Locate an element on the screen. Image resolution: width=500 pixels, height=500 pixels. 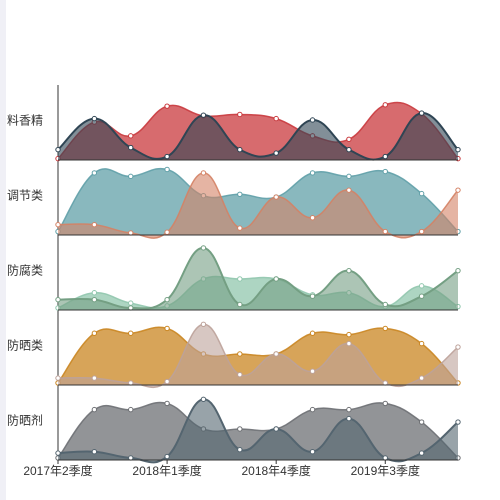
panel-4-series-a-line is located at coordinates (258, 355).